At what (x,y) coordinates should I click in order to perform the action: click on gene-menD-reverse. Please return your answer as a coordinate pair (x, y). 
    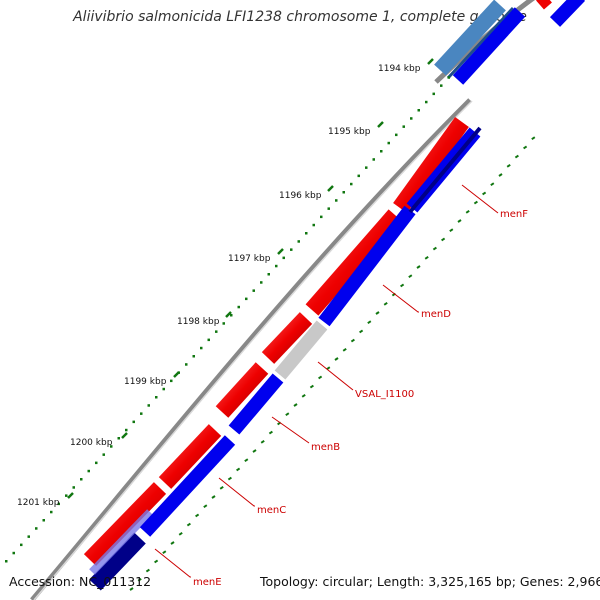
    Looking at the image, I should click on (367, 266).